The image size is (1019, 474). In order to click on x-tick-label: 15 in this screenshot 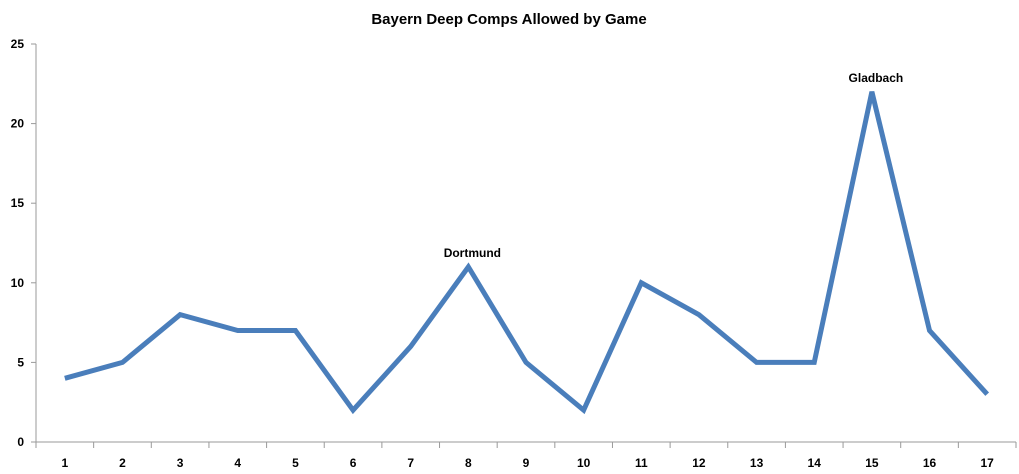, I will do `click(872, 463)`.